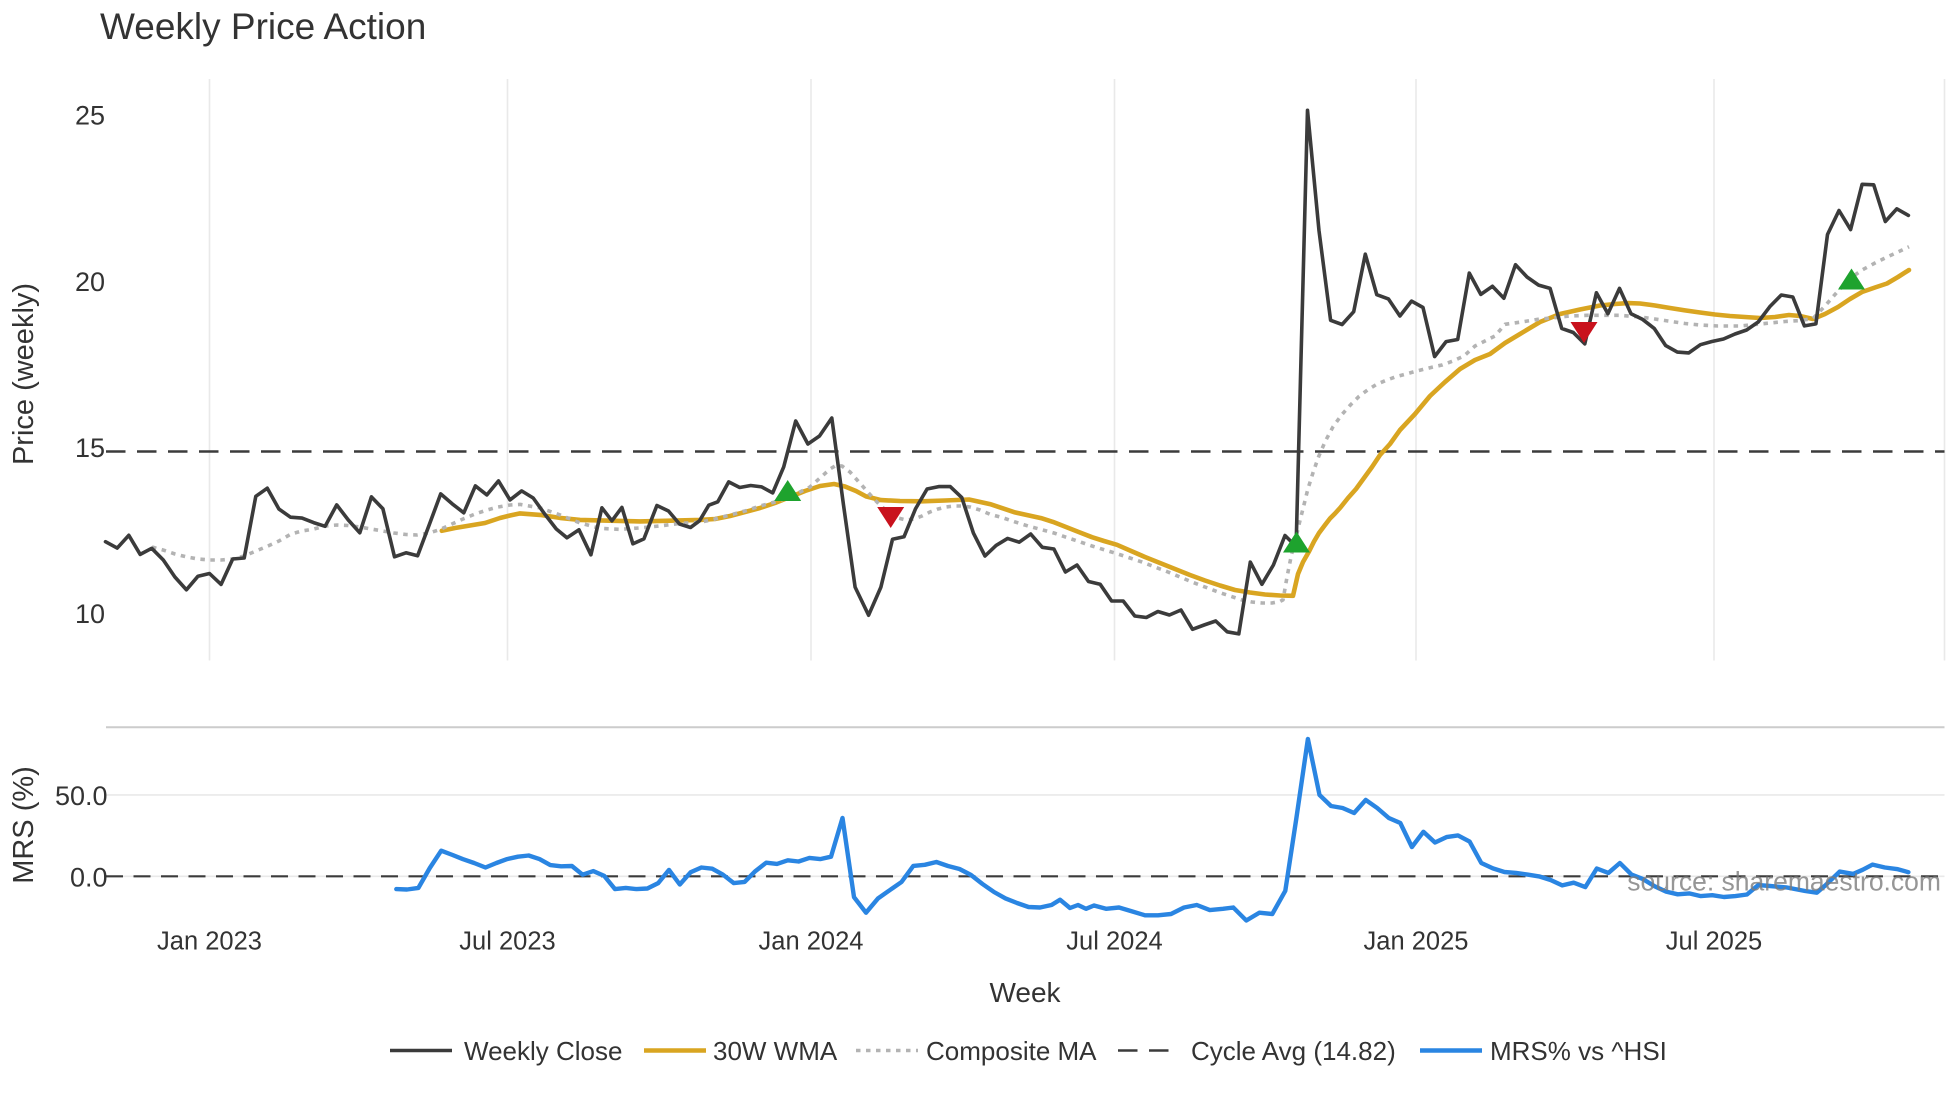 This screenshot has width=1960, height=1102. Describe the element at coordinates (811, 942) in the screenshot. I see `svg-text: Jan 2024` at that location.